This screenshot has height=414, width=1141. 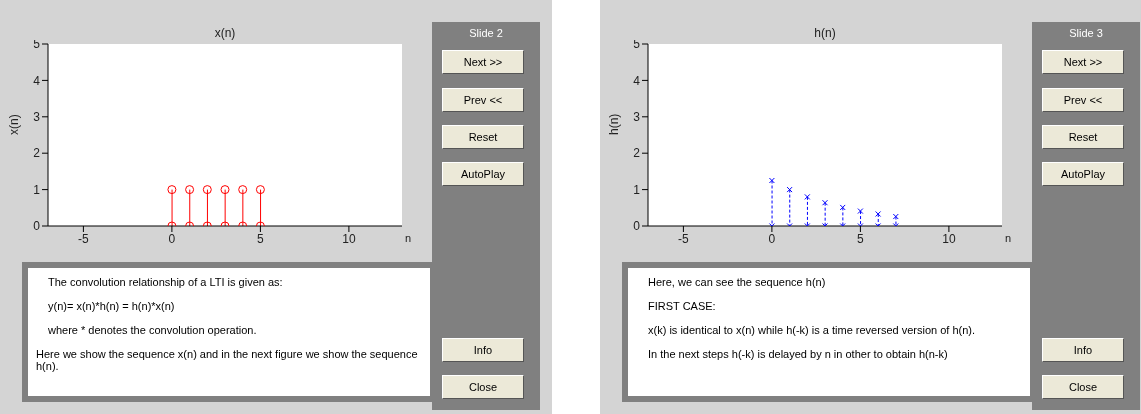 What do you see at coordinates (165, 282) in the screenshot?
I see `text: The convolution relationship of a LTI is given as:` at bounding box center [165, 282].